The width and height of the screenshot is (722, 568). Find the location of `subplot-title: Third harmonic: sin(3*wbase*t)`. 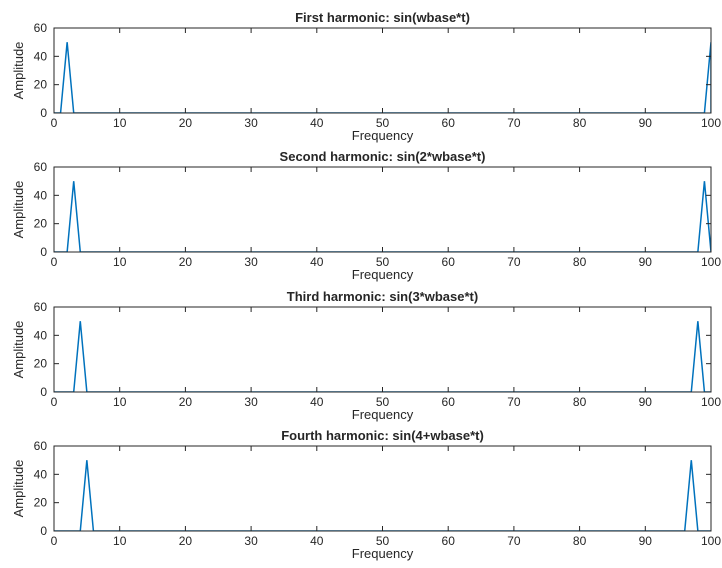

subplot-title: Third harmonic: sin(3*wbase*t) is located at coordinates (382, 296).